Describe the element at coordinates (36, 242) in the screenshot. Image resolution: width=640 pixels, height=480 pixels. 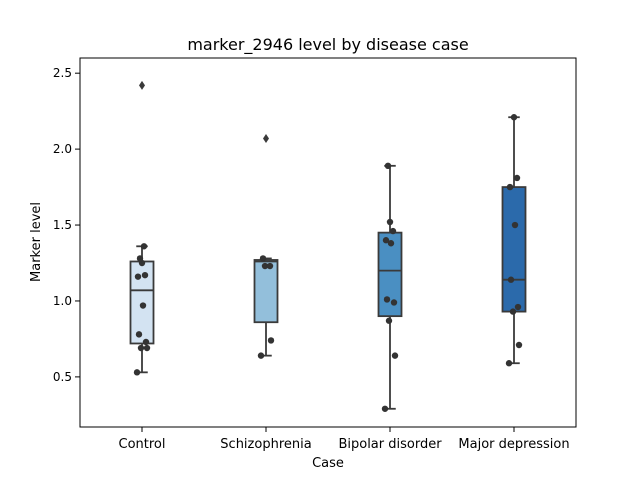
I see `y-axis-label: Marker level` at that location.